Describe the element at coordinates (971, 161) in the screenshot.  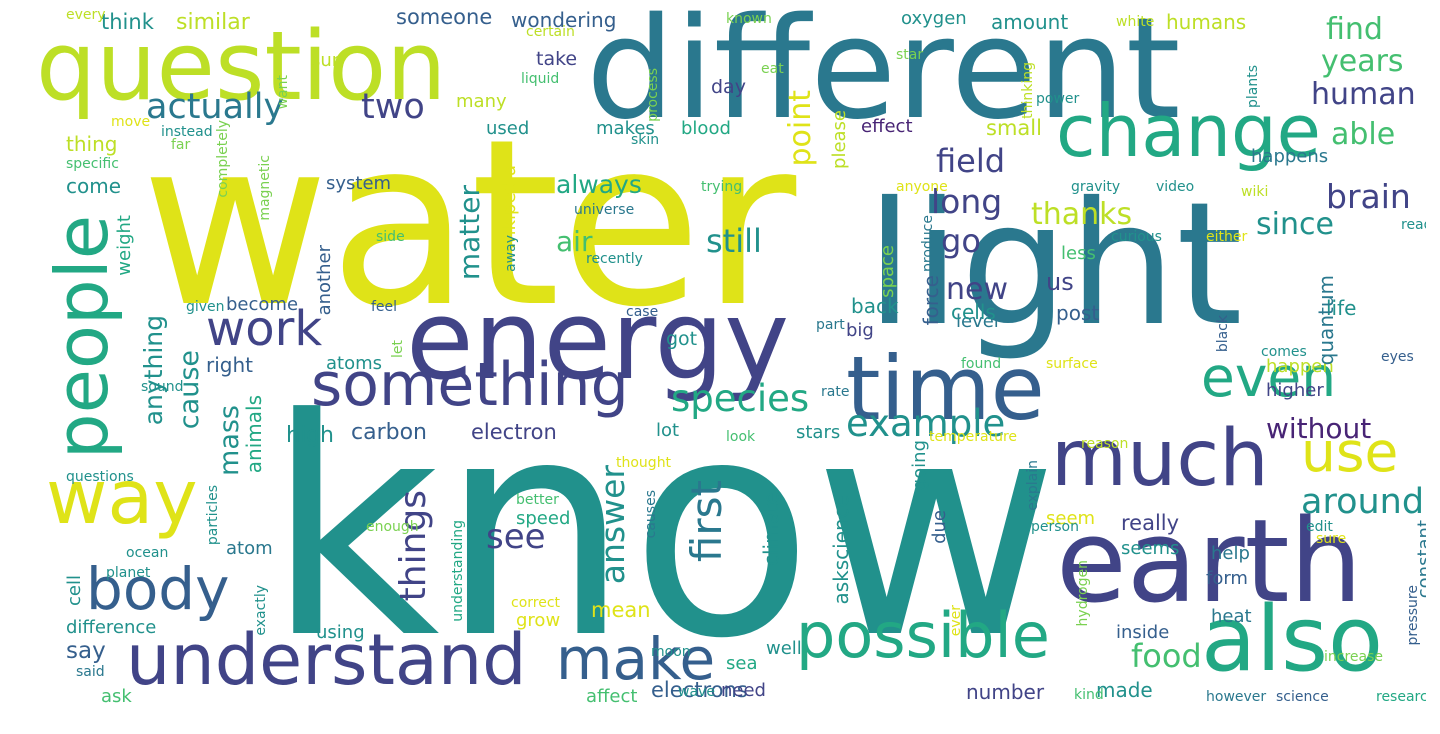
I see `cloud-word: field` at that location.